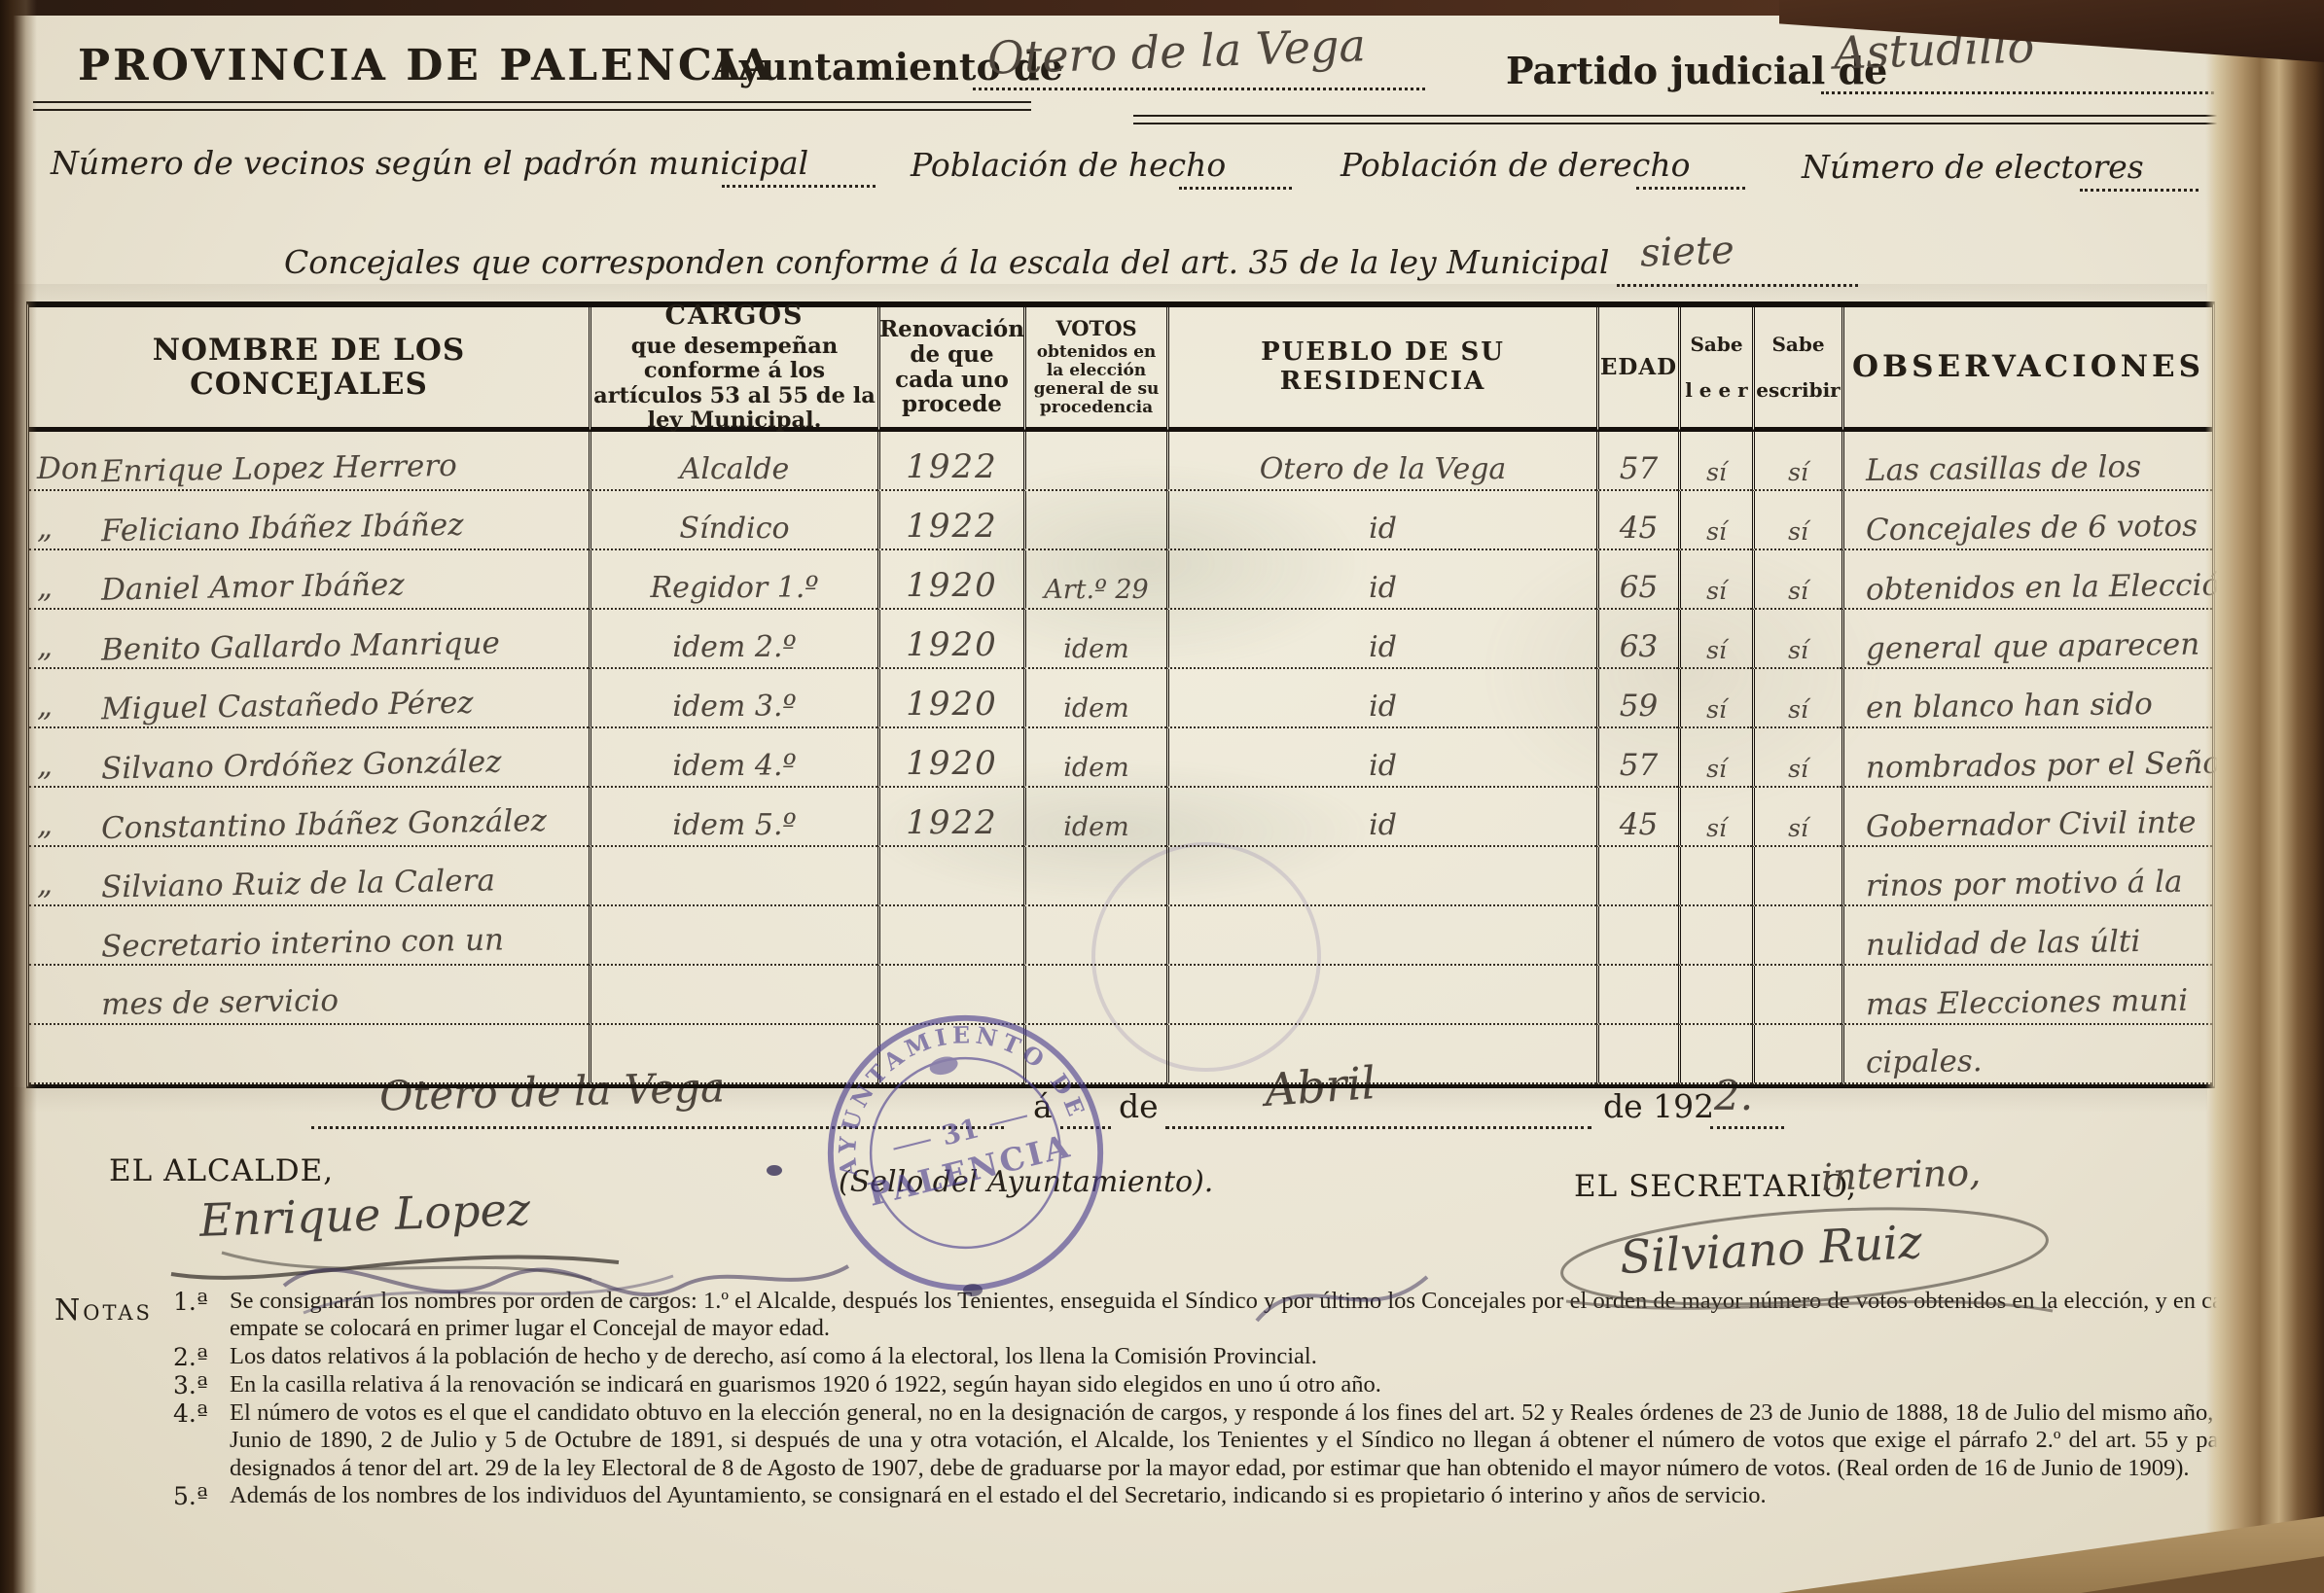 Image resolution: width=2324 pixels, height=1593 pixels. What do you see at coordinates (2026, 461) in the screenshot?
I see `cell-observaciones: Las casillas de los` at bounding box center [2026, 461].